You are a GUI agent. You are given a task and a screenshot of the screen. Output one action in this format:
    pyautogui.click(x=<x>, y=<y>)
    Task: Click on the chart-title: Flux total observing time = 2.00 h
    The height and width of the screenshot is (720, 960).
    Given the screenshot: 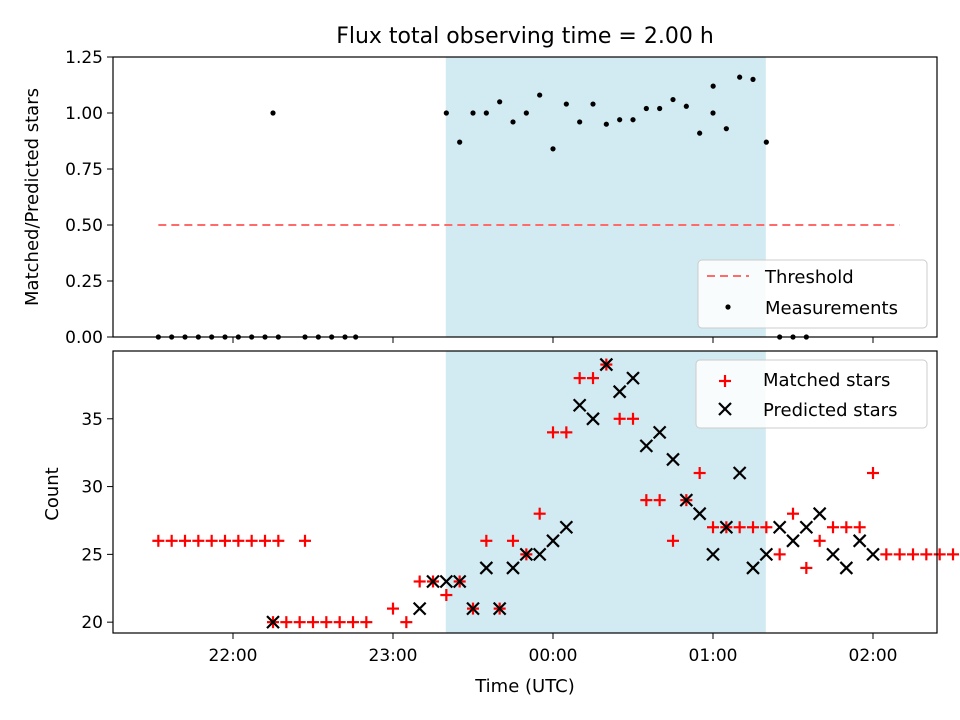 What is the action you would take?
    pyautogui.click(x=525, y=36)
    